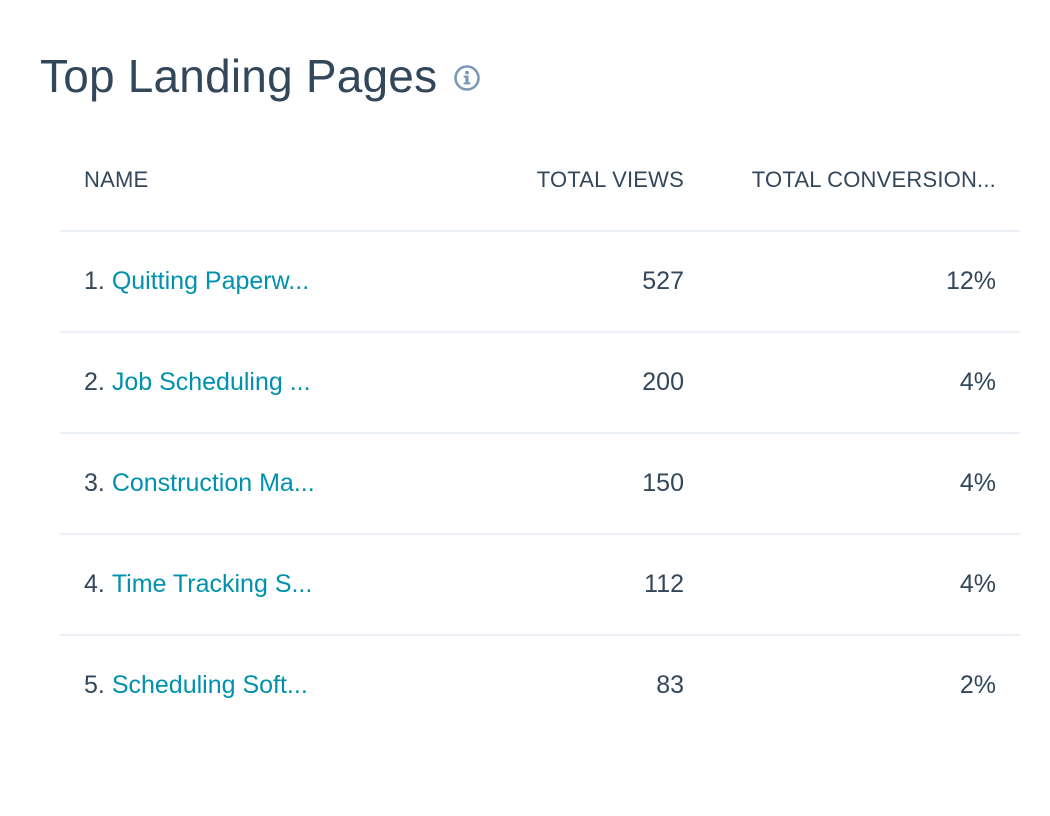 Image resolution: width=1050 pixels, height=816 pixels. Describe the element at coordinates (604, 383) in the screenshot. I see `views-cell: 200` at that location.